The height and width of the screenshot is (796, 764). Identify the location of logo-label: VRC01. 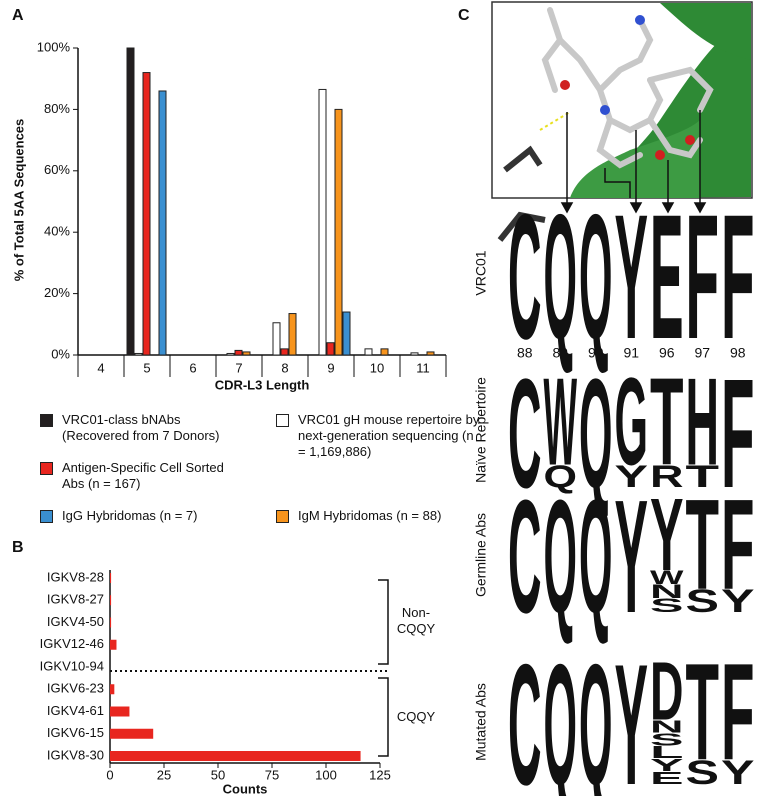
(481, 272).